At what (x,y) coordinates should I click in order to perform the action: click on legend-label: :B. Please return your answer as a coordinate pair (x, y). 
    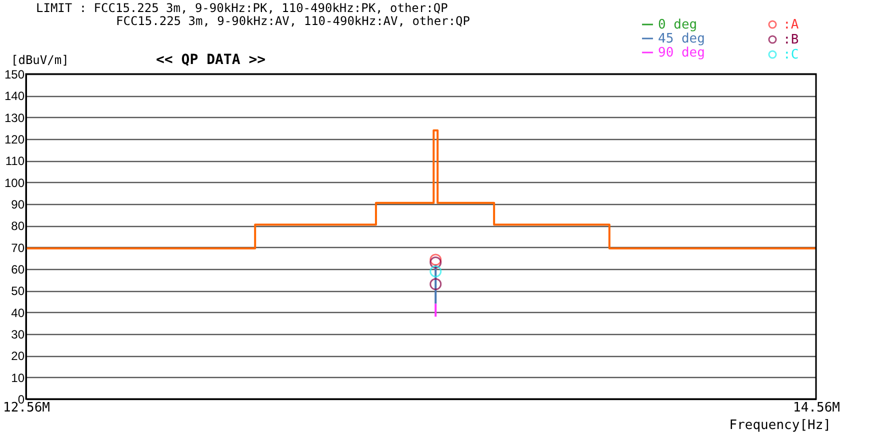
    Looking at the image, I should click on (791, 40).